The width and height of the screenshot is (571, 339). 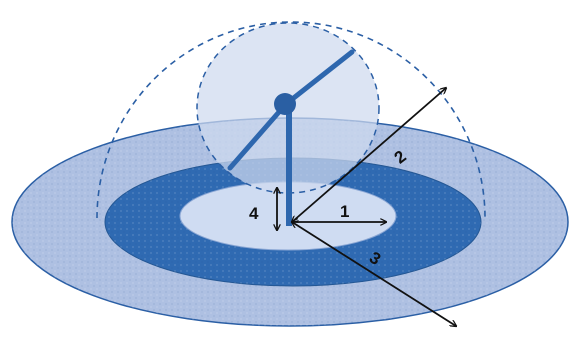 I want to click on turbine-hub, so click(x=285, y=104).